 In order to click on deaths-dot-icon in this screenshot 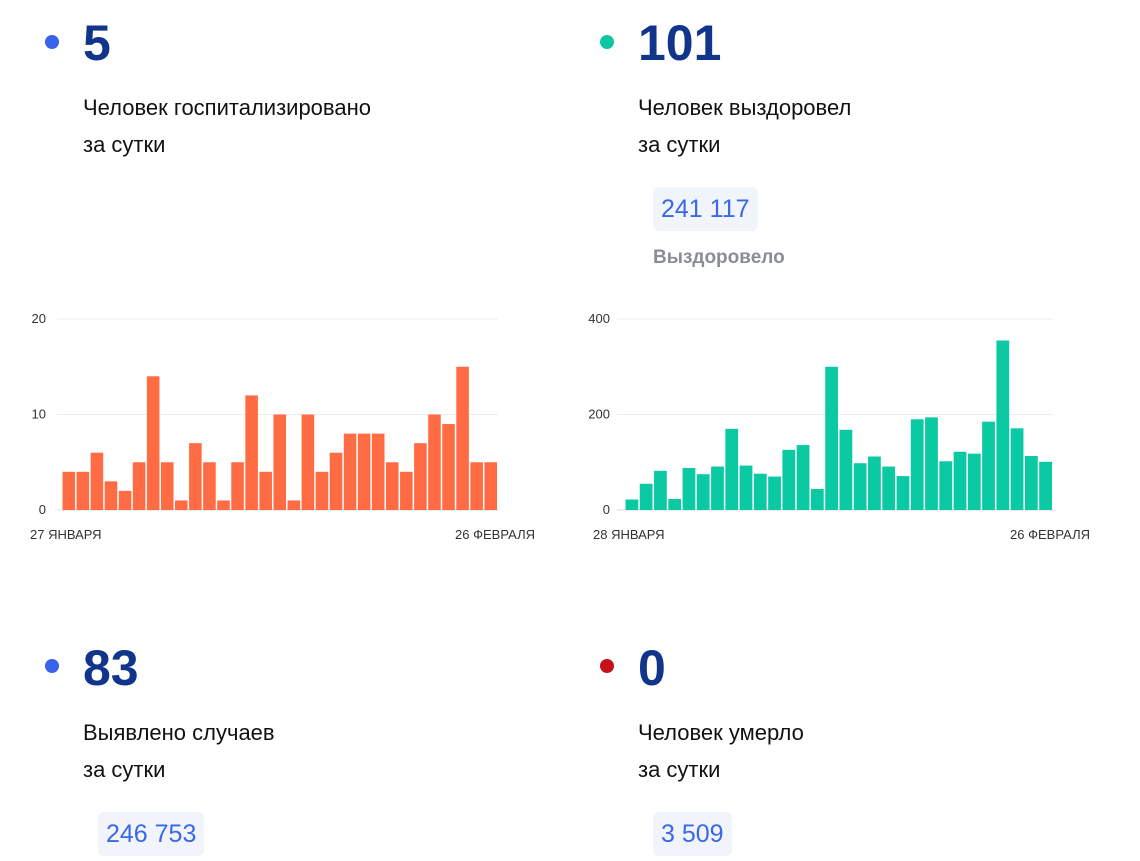, I will do `click(607, 666)`.